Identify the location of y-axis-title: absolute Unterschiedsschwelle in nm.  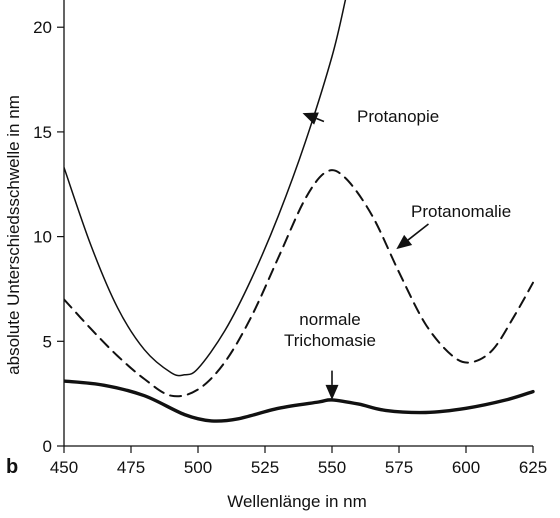
(13, 235).